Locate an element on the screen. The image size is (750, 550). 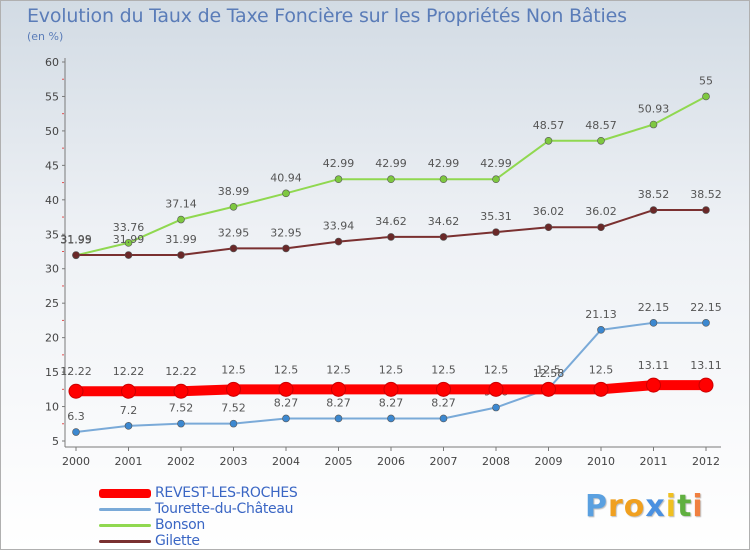
data-label: 40.94 is located at coordinates (286, 177).